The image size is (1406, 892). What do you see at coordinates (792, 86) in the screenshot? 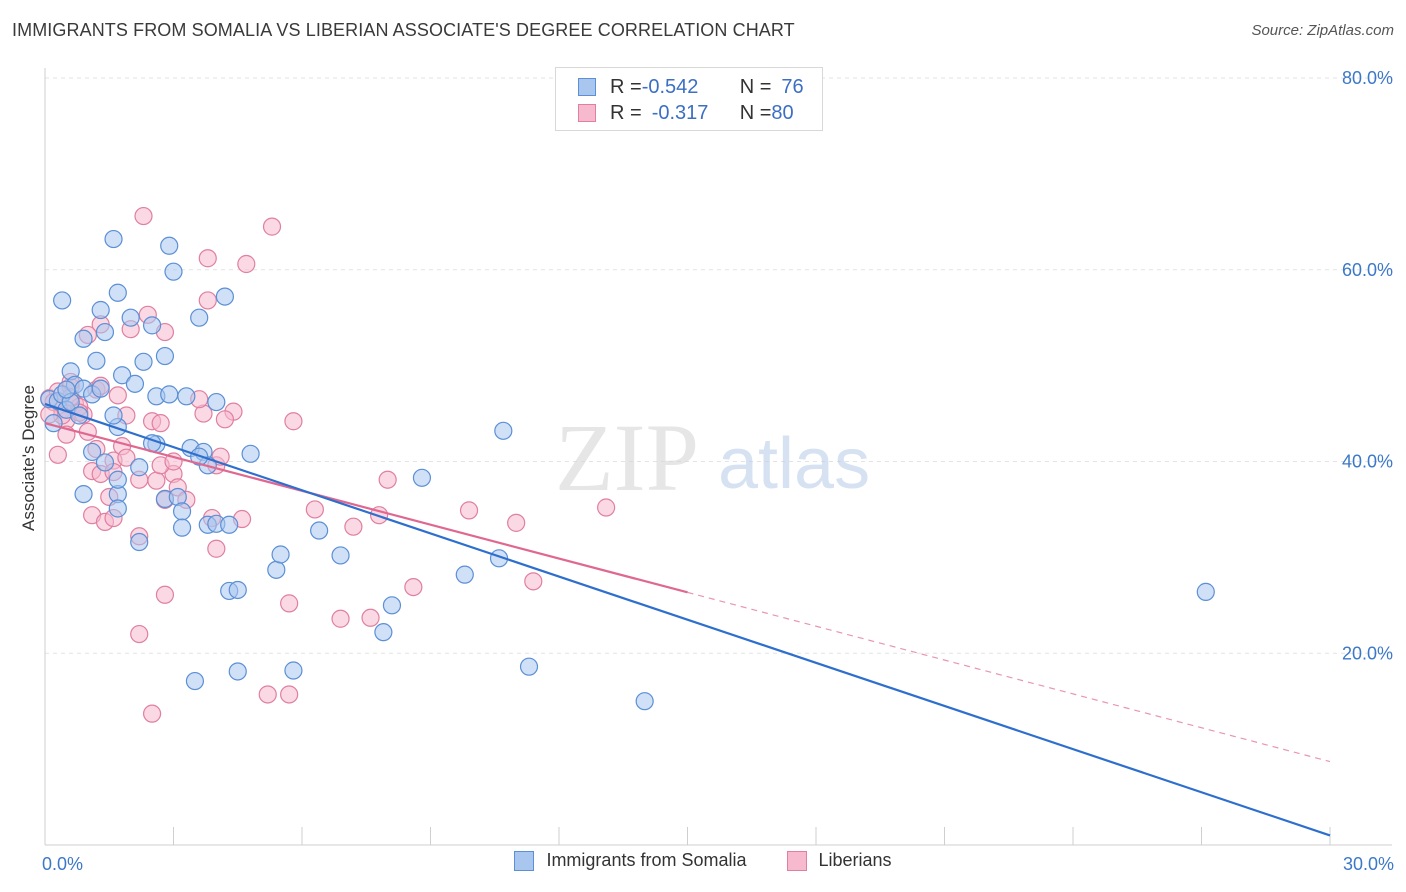
I see `n-value: 76` at bounding box center [792, 86].